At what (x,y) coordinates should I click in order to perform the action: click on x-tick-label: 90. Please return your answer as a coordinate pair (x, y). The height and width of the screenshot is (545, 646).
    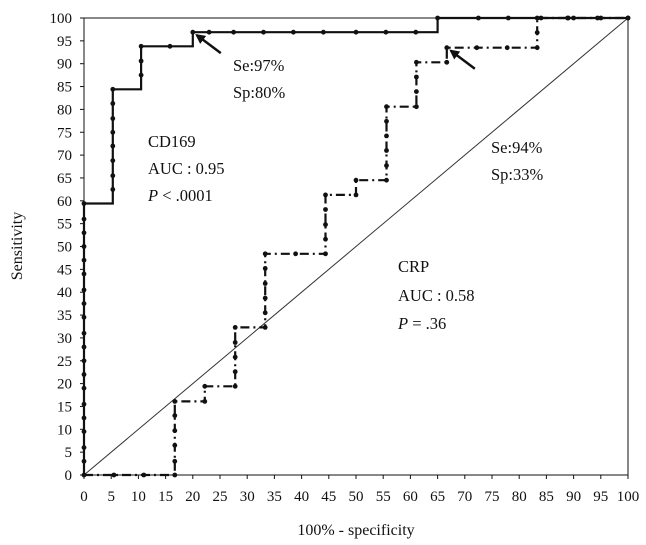
    Looking at the image, I should click on (573, 497).